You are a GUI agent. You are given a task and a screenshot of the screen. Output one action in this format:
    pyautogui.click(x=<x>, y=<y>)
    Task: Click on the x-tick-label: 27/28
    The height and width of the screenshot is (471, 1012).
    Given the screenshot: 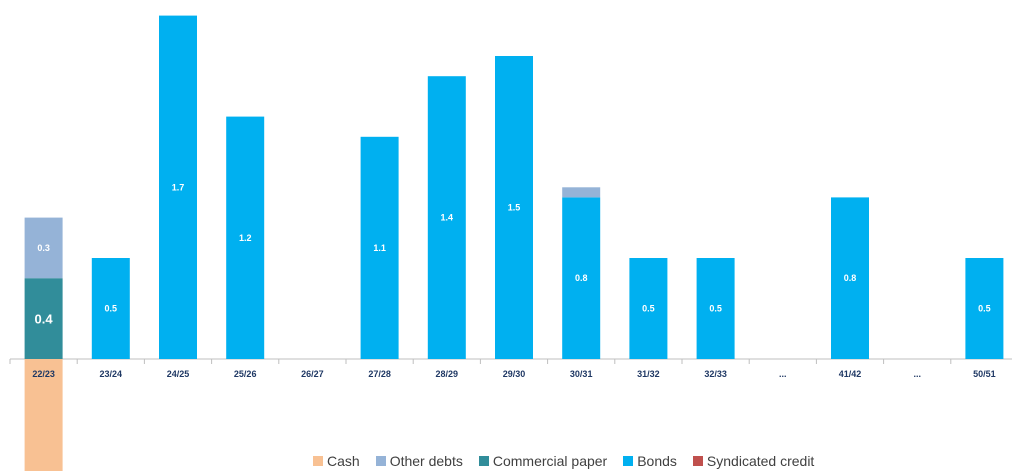 What is the action you would take?
    pyautogui.click(x=379, y=374)
    